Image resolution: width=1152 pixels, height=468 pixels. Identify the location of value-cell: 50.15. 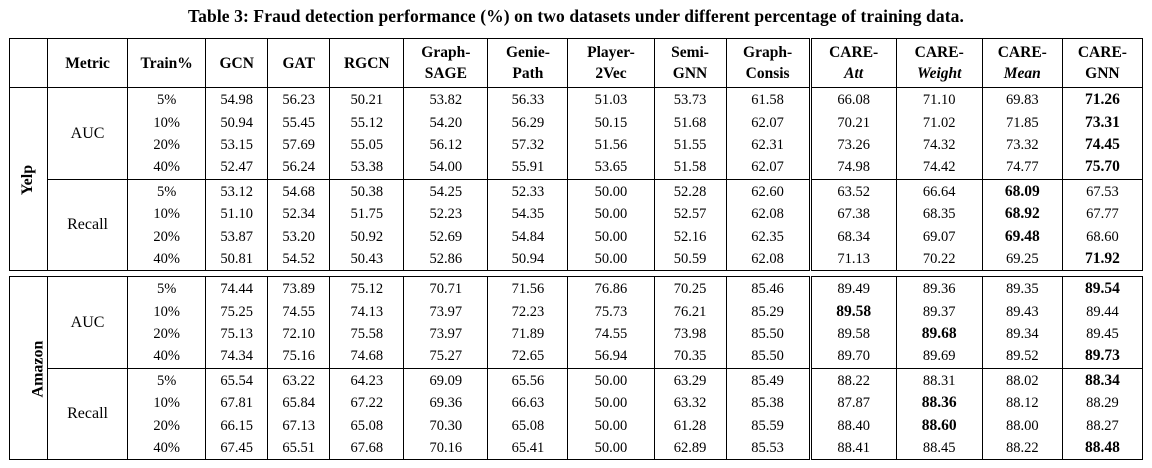
(611, 122).